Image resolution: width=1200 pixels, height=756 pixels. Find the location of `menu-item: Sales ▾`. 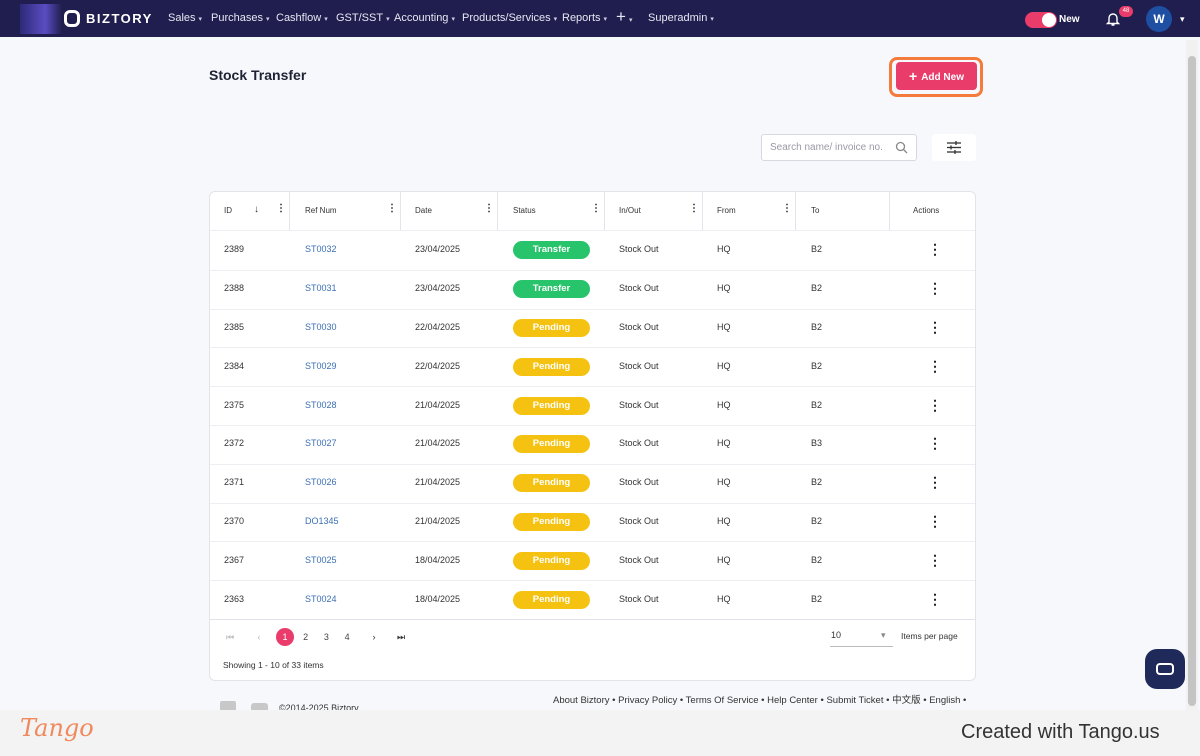

menu-item: Sales ▾ is located at coordinates (185, 18).